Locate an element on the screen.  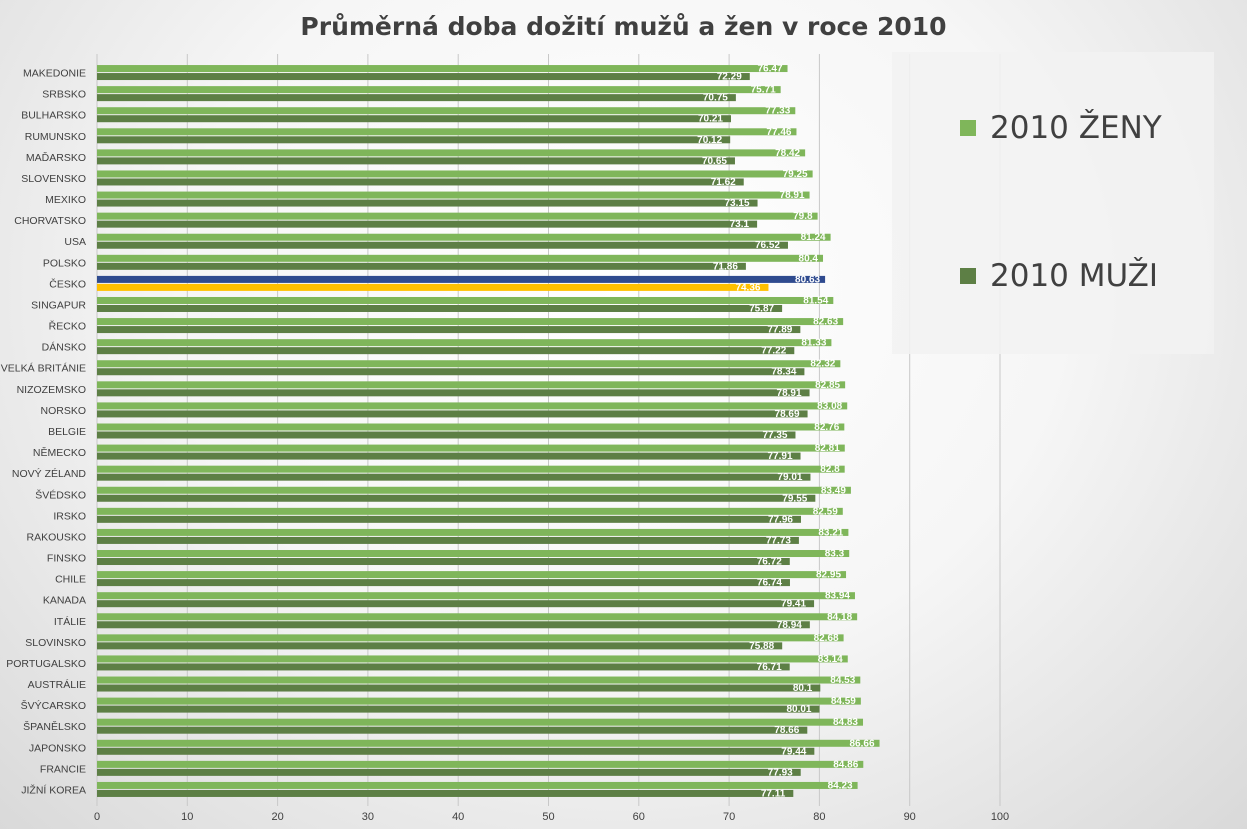
value-label-zeny: 79.25 is located at coordinates (795, 174).